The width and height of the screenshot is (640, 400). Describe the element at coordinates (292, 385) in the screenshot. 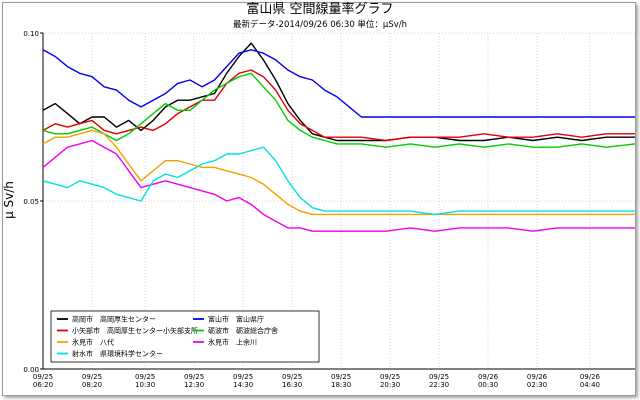

I see `x-tick-time: 16:30` at that location.